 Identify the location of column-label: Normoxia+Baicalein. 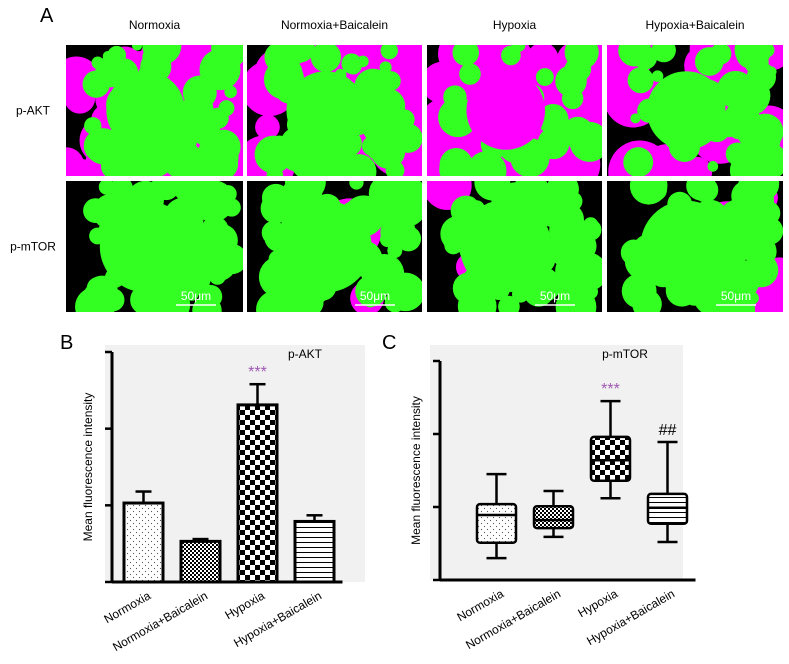
(334, 25).